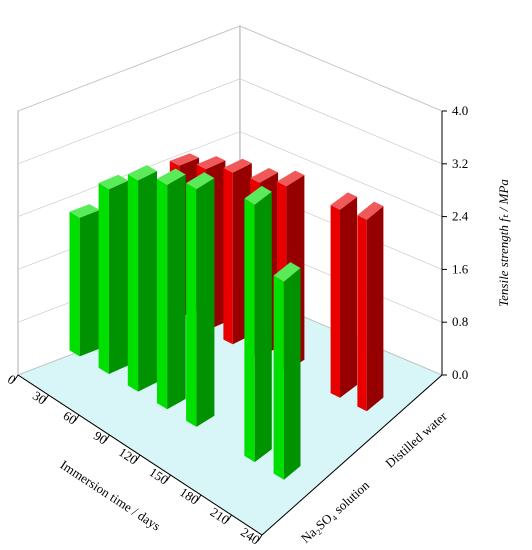 The width and height of the screenshot is (532, 550). Describe the element at coordinates (111, 495) in the screenshot. I see `x-axis-title: Immersion time / days` at that location.